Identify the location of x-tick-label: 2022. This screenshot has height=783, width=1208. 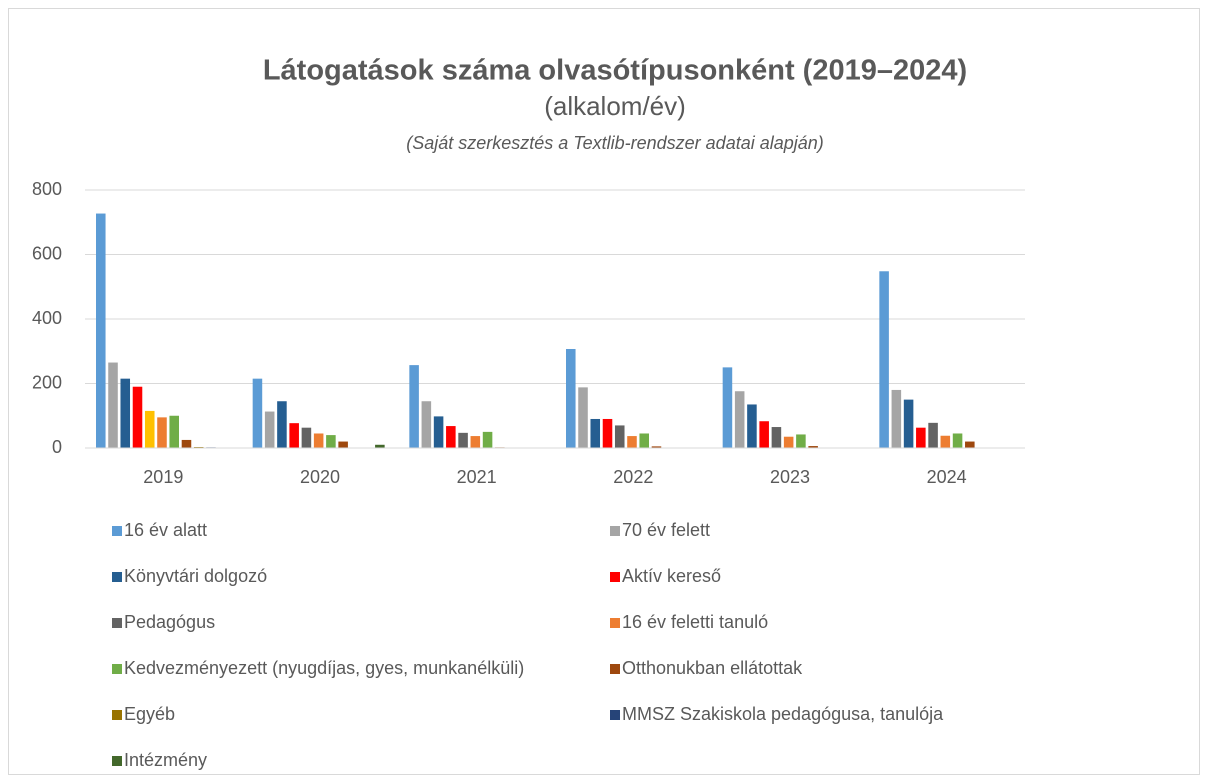
(633, 477).